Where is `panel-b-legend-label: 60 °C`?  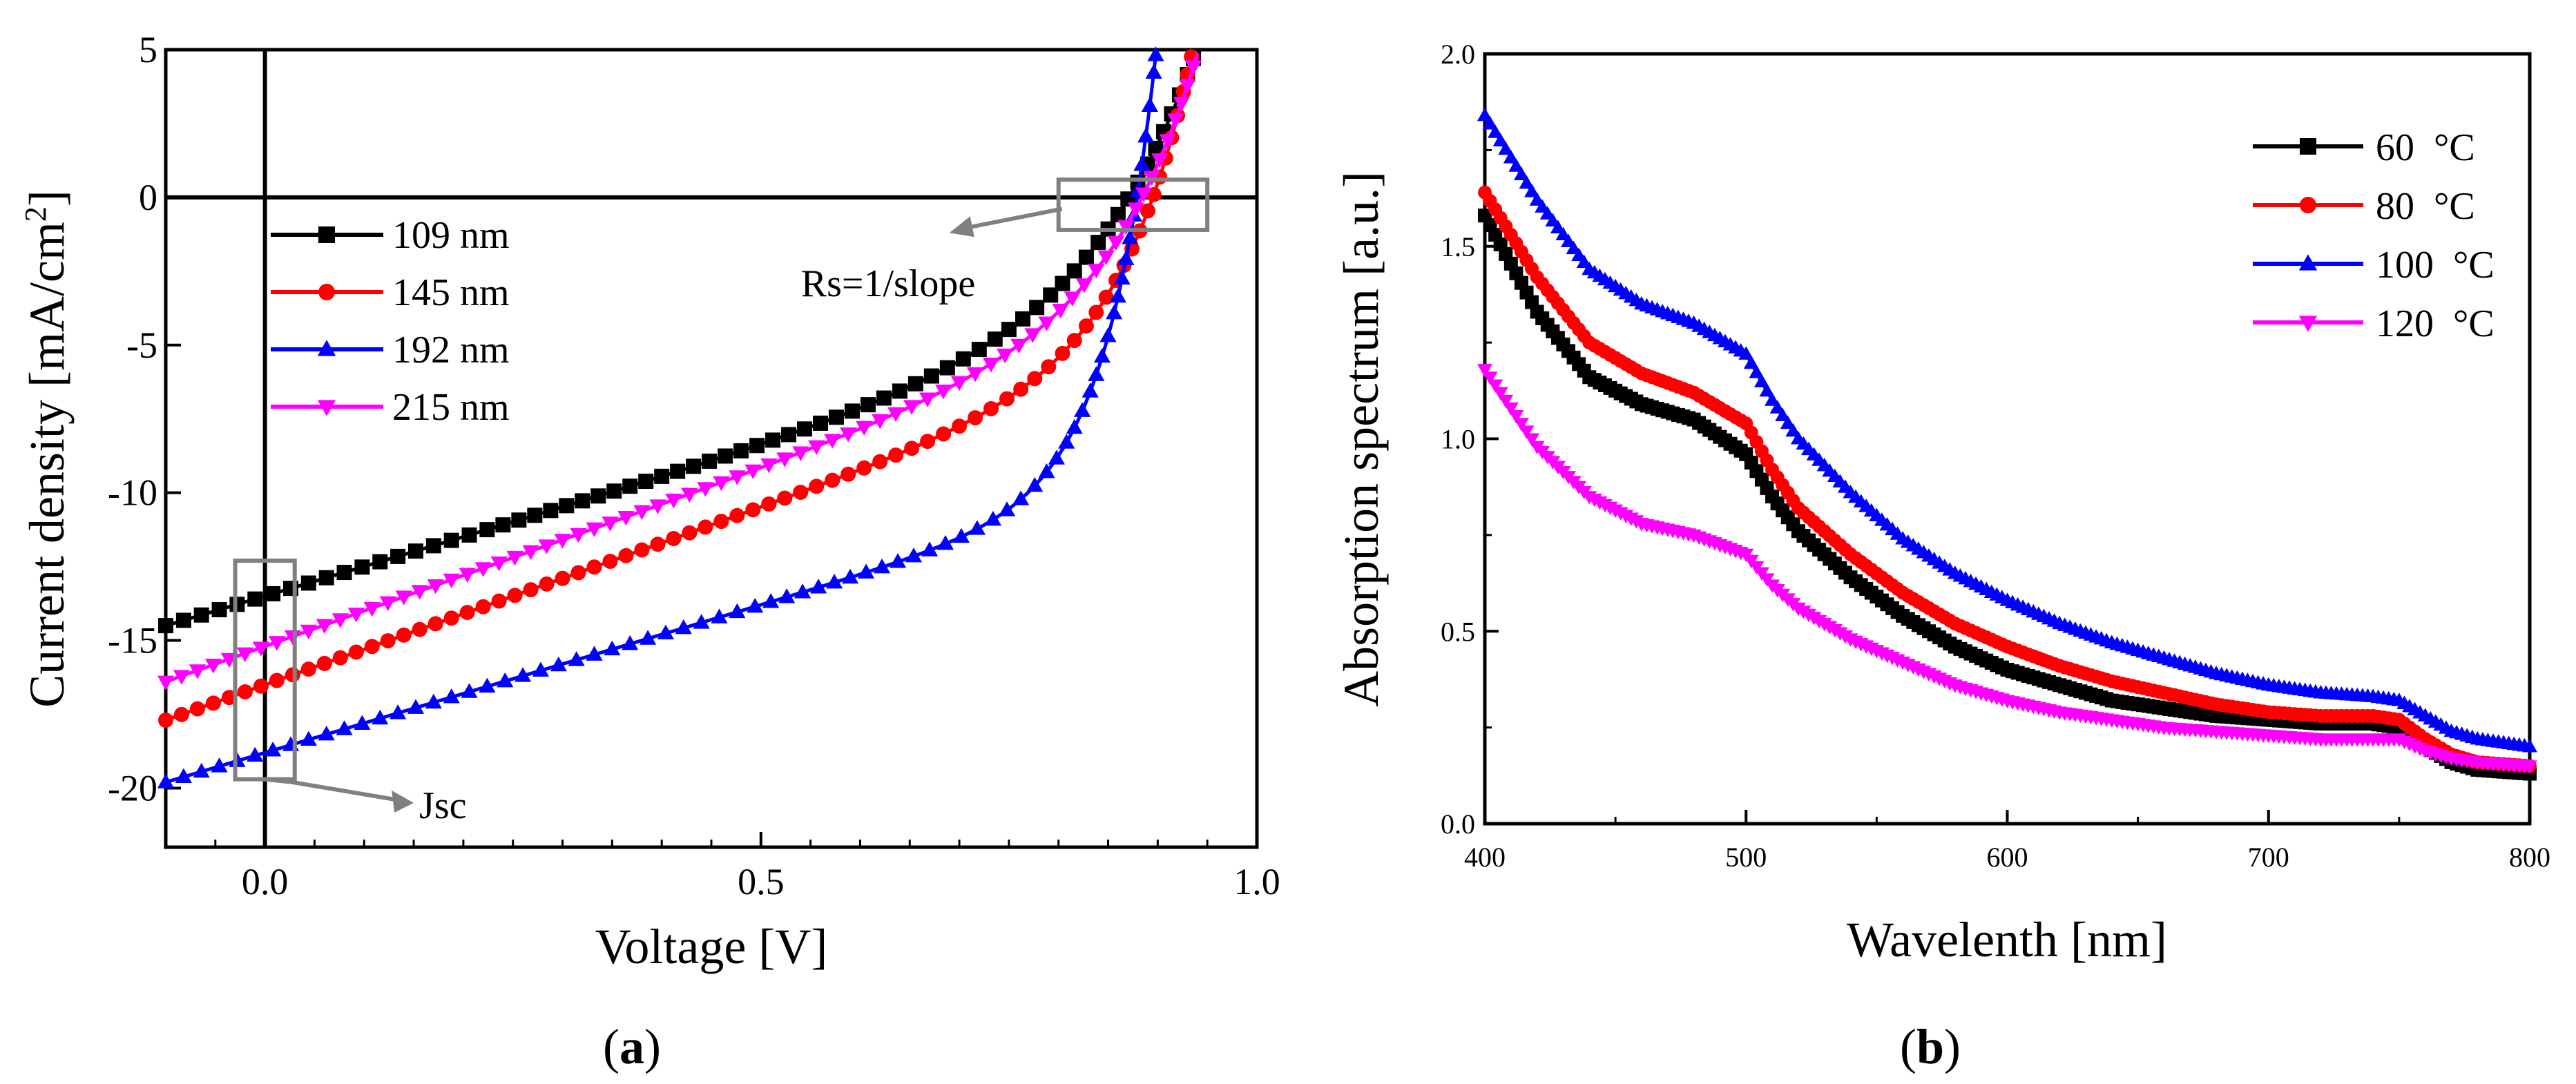
panel-b-legend-label: 60 °C is located at coordinates (2425, 147).